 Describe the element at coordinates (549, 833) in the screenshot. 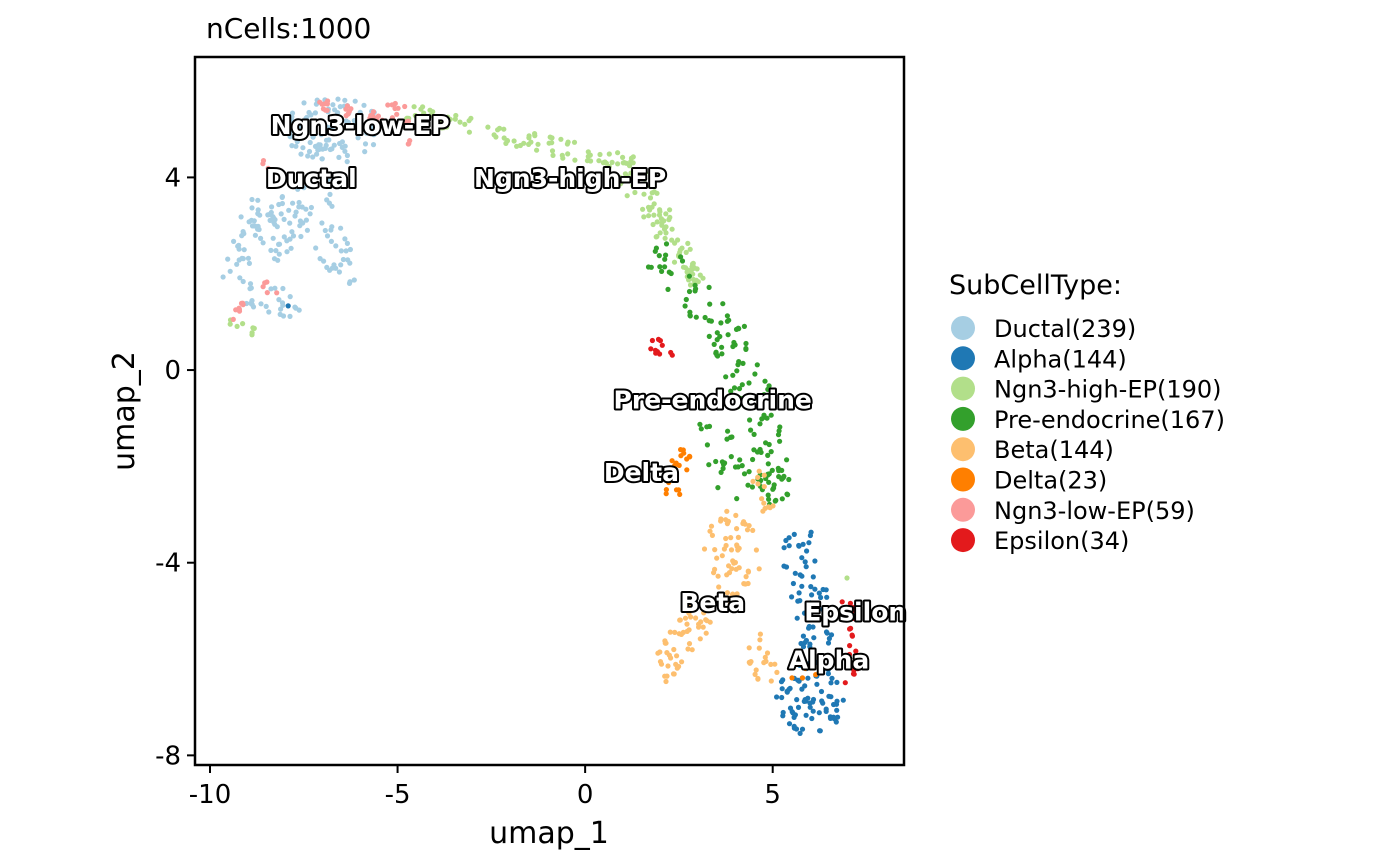

I see `x-axis-title: umap_1` at that location.